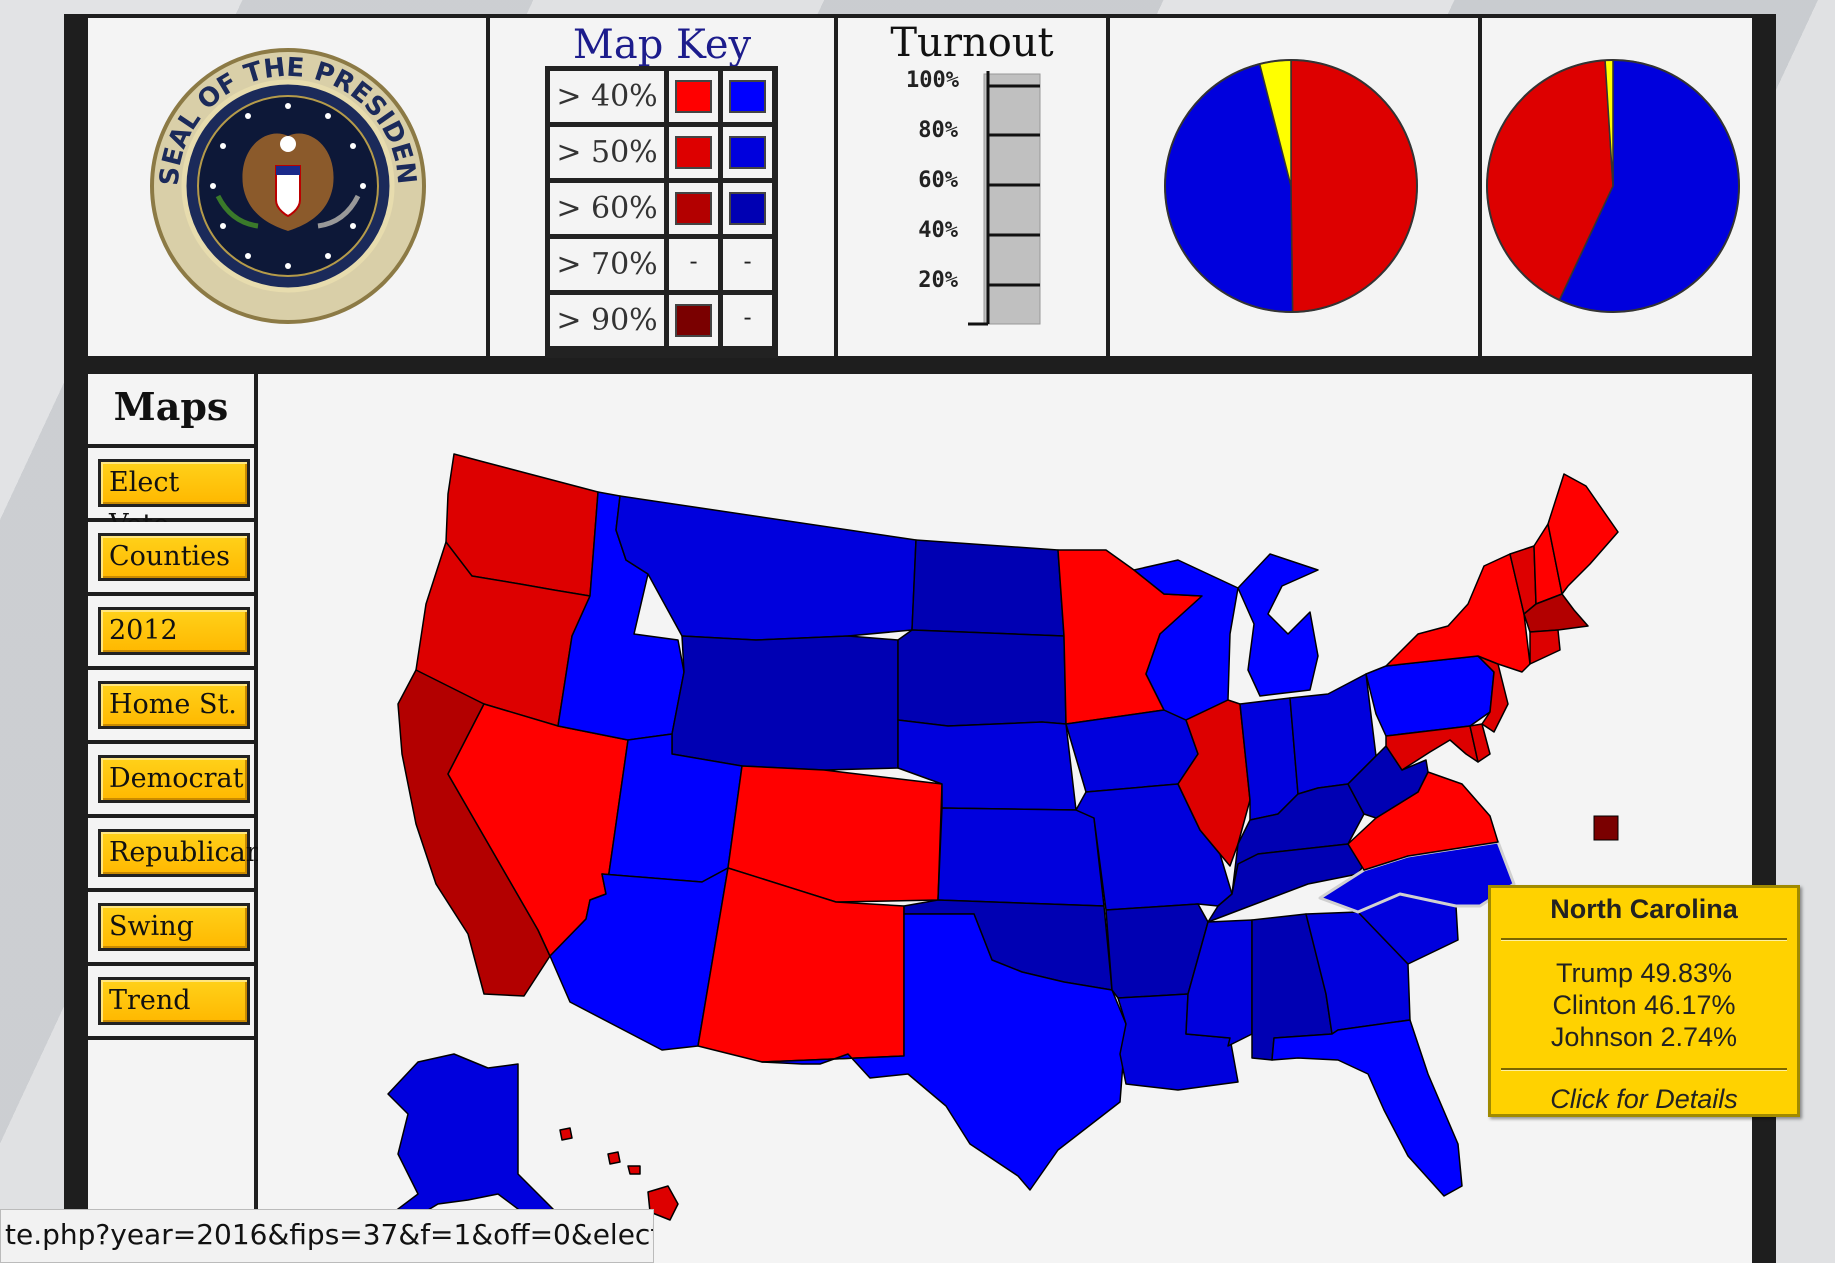 The height and width of the screenshot is (1263, 1835). Describe the element at coordinates (1367, 1108) in the screenshot. I see `state-florida` at that location.